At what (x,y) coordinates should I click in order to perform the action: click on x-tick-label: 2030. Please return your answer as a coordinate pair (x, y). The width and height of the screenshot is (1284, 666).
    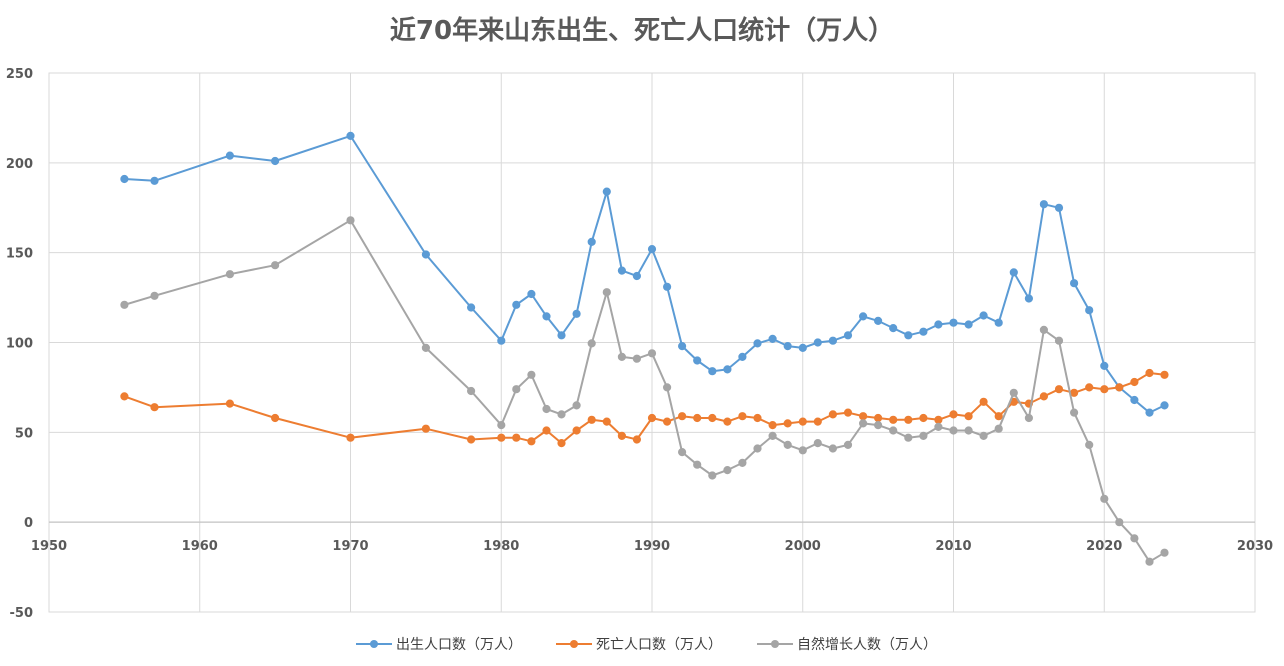
    Looking at the image, I should click on (1255, 546).